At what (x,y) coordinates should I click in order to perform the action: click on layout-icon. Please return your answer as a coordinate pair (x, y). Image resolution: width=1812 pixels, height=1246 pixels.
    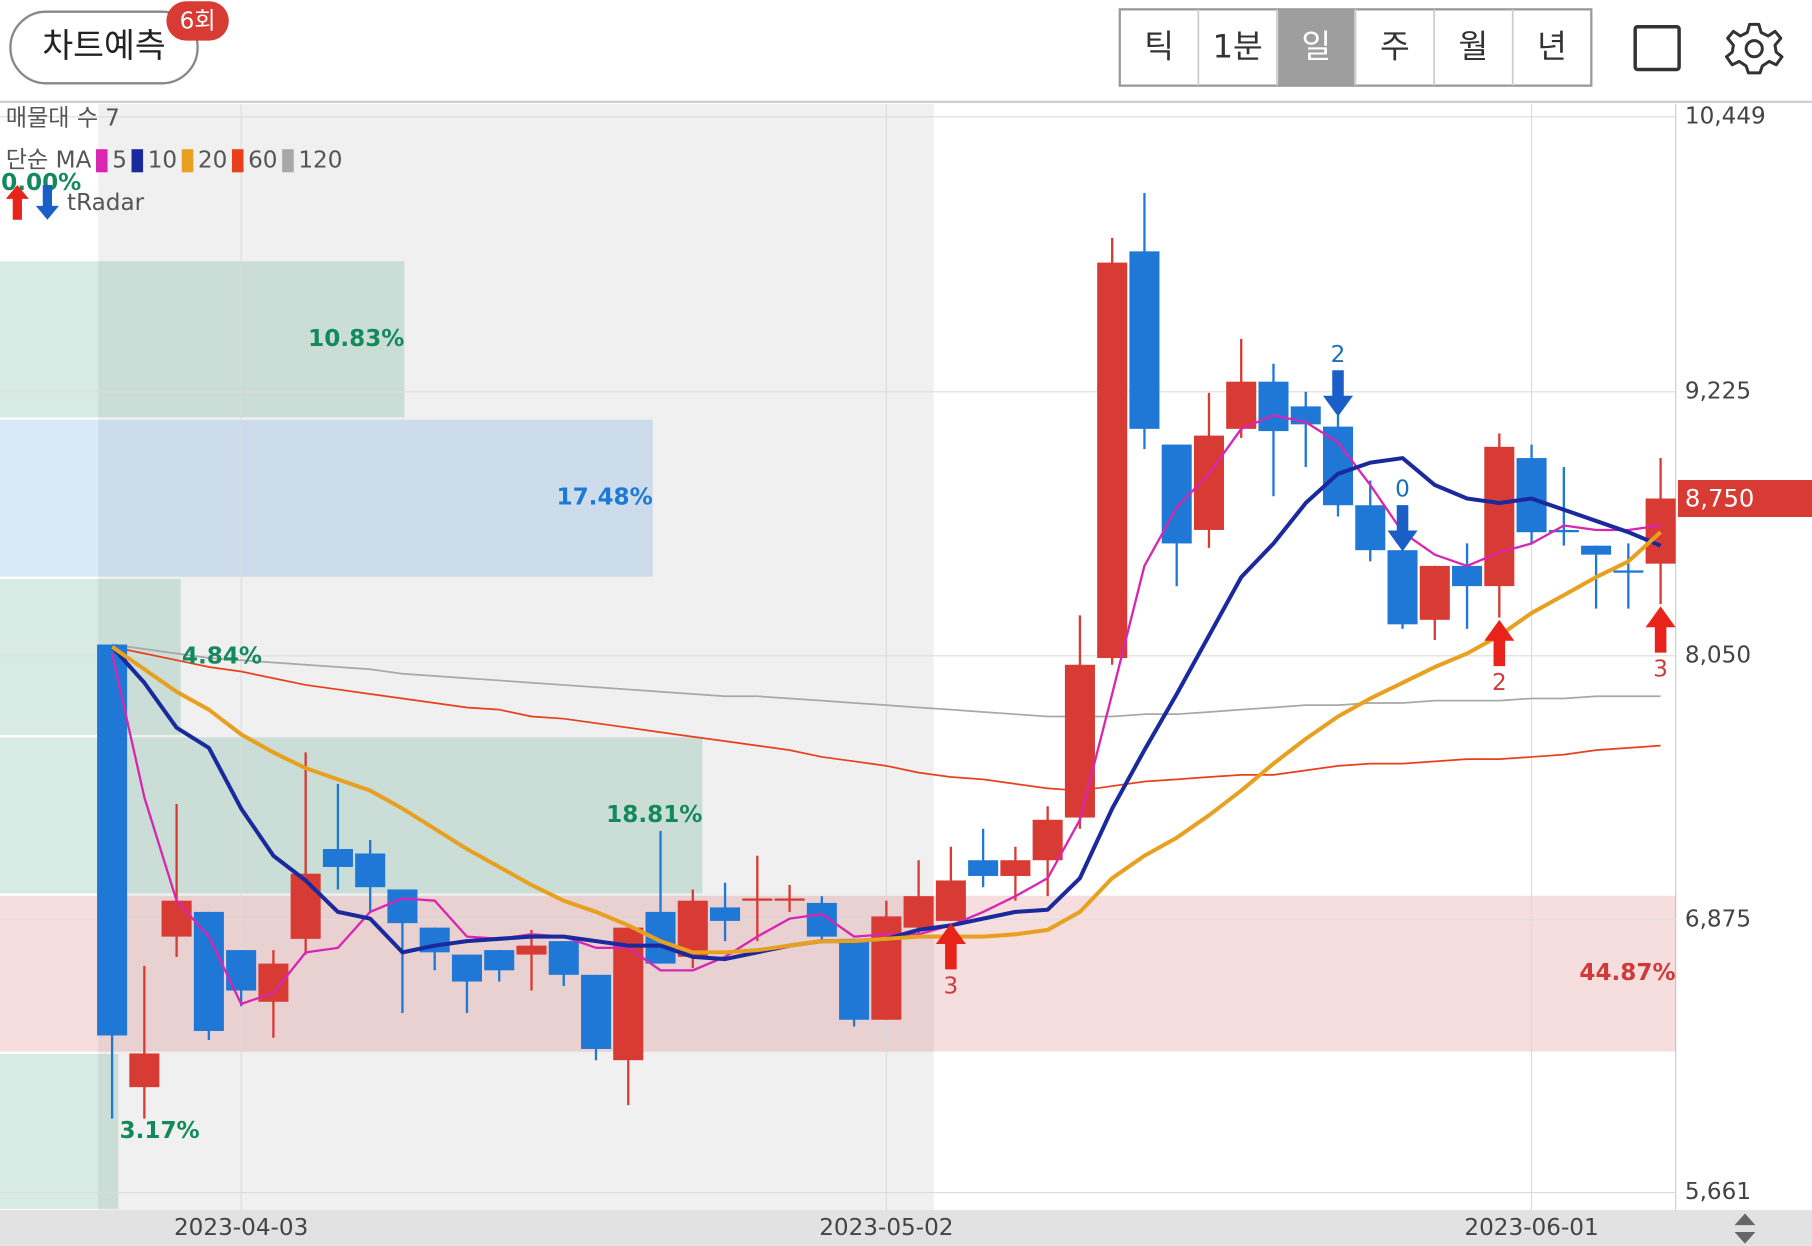
    Looking at the image, I should click on (1657, 48).